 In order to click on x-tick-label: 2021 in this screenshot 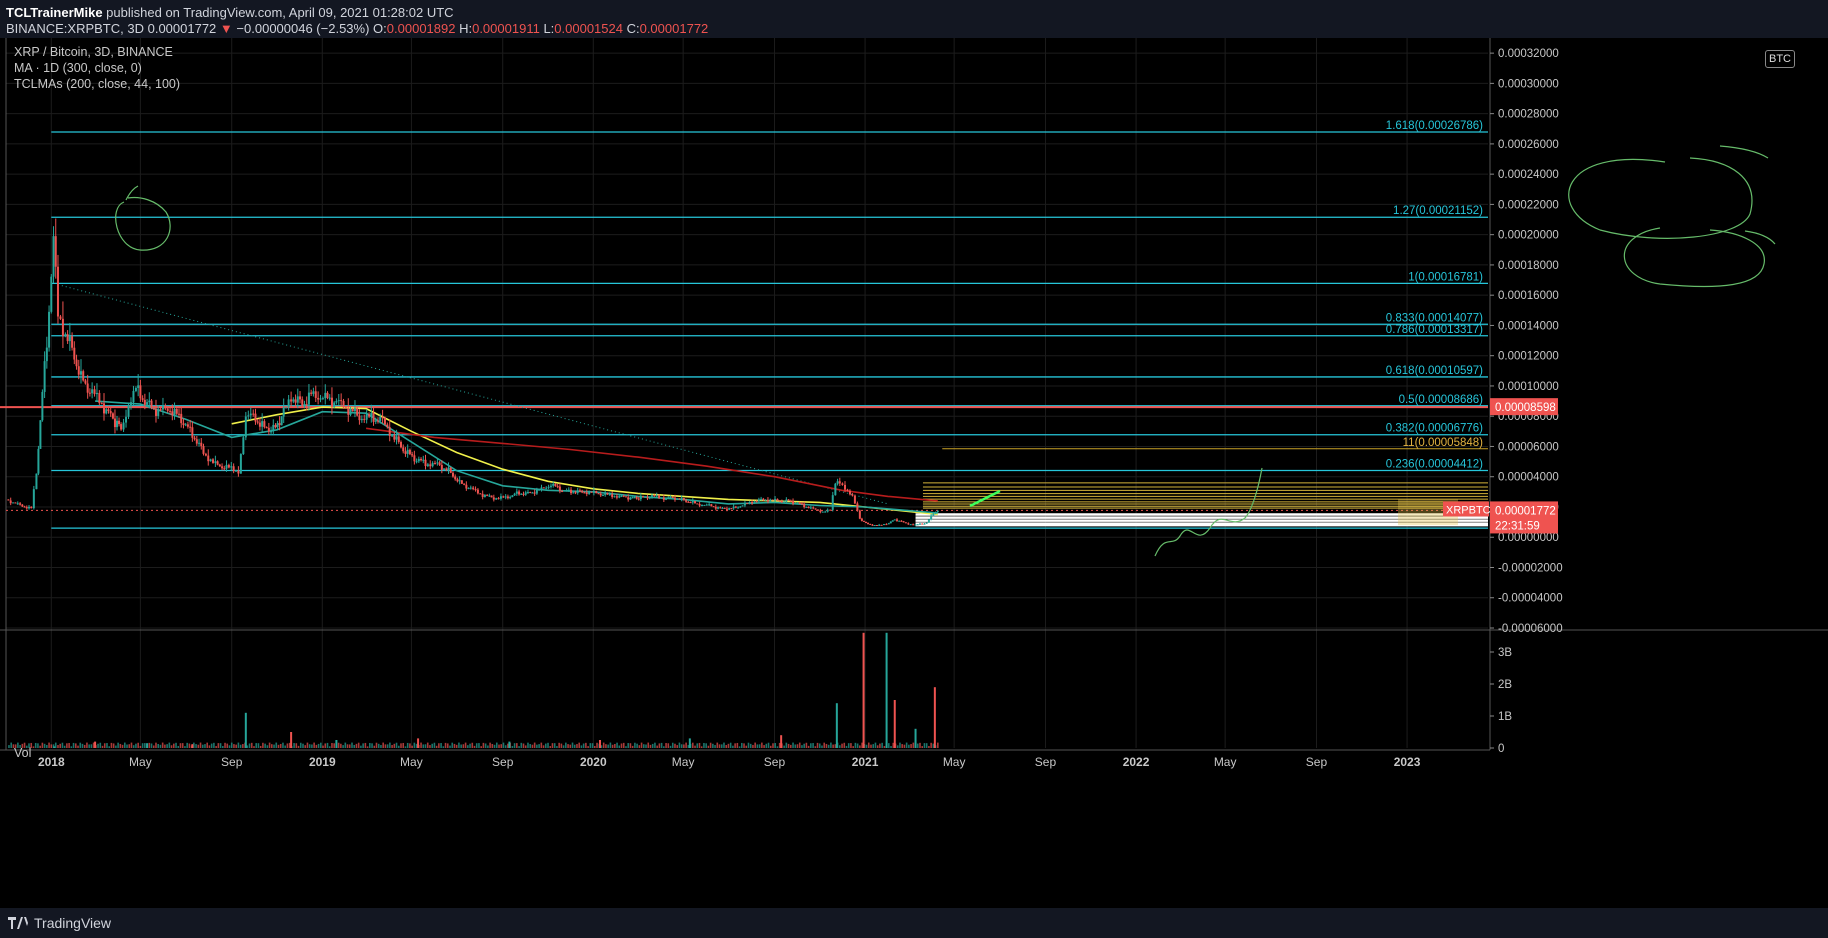, I will do `click(865, 762)`.